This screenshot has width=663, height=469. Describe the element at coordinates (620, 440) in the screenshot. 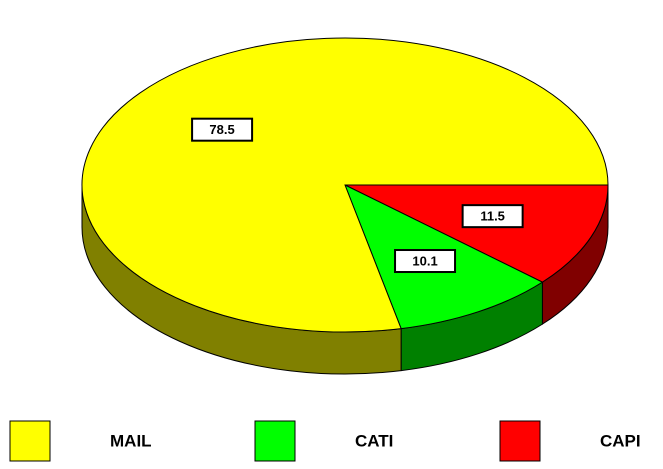

I see `legend-label: CAPI` at that location.